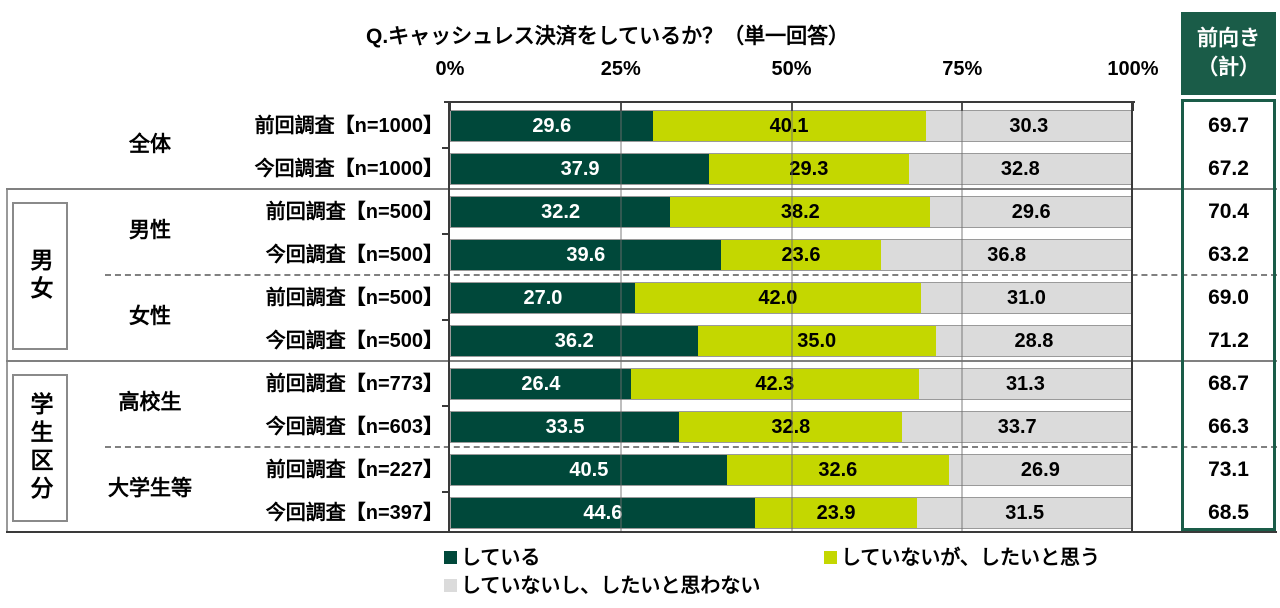 This screenshot has width=1280, height=608. What do you see at coordinates (1228, 297) in the screenshot?
I see `summary-value: 69.0` at bounding box center [1228, 297].